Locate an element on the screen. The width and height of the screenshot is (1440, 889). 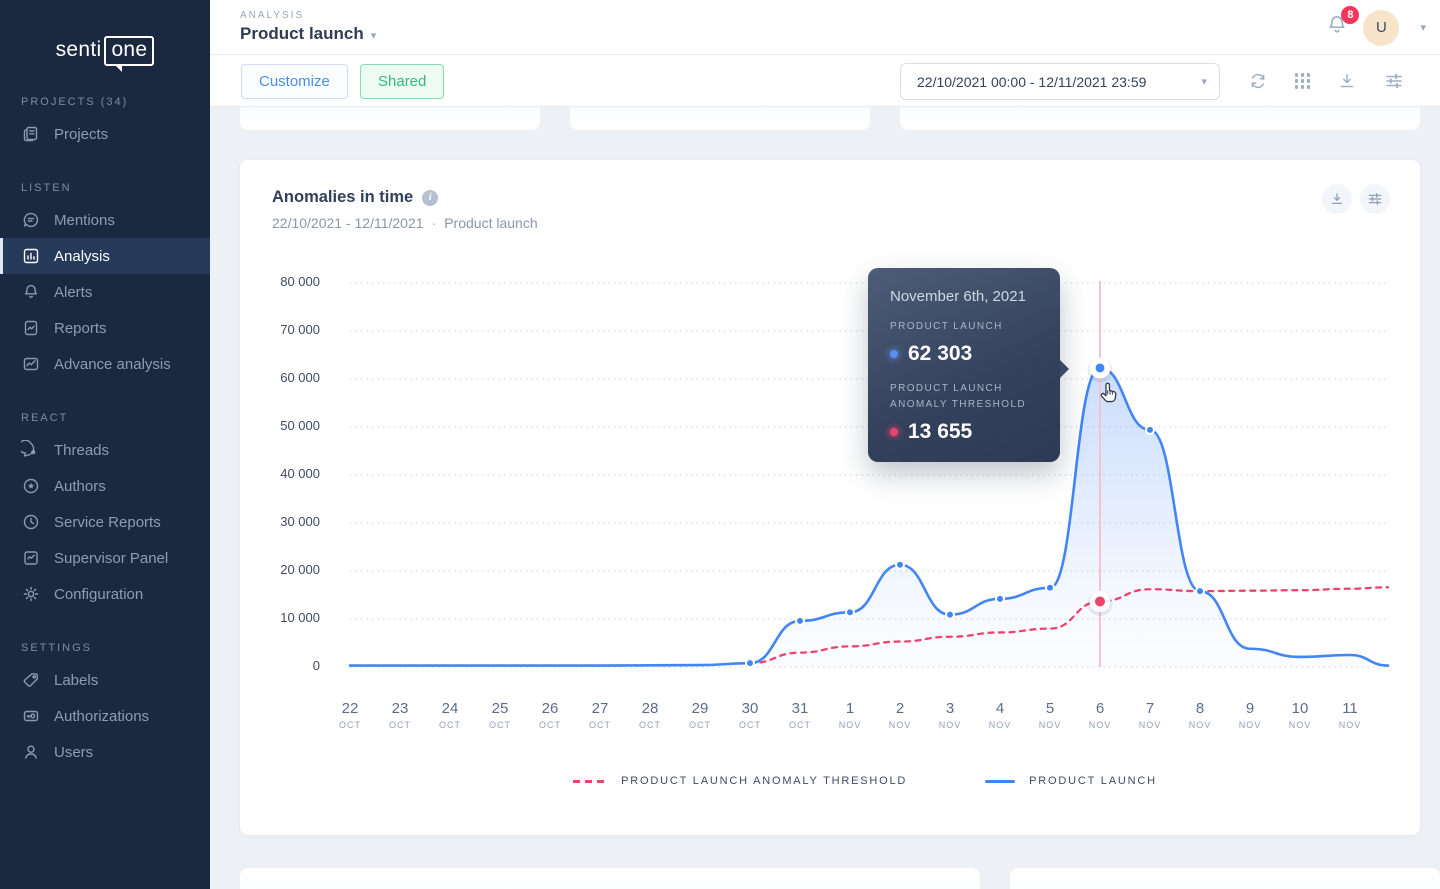
x-axis-label: 27 OCT is located at coordinates (600, 715).